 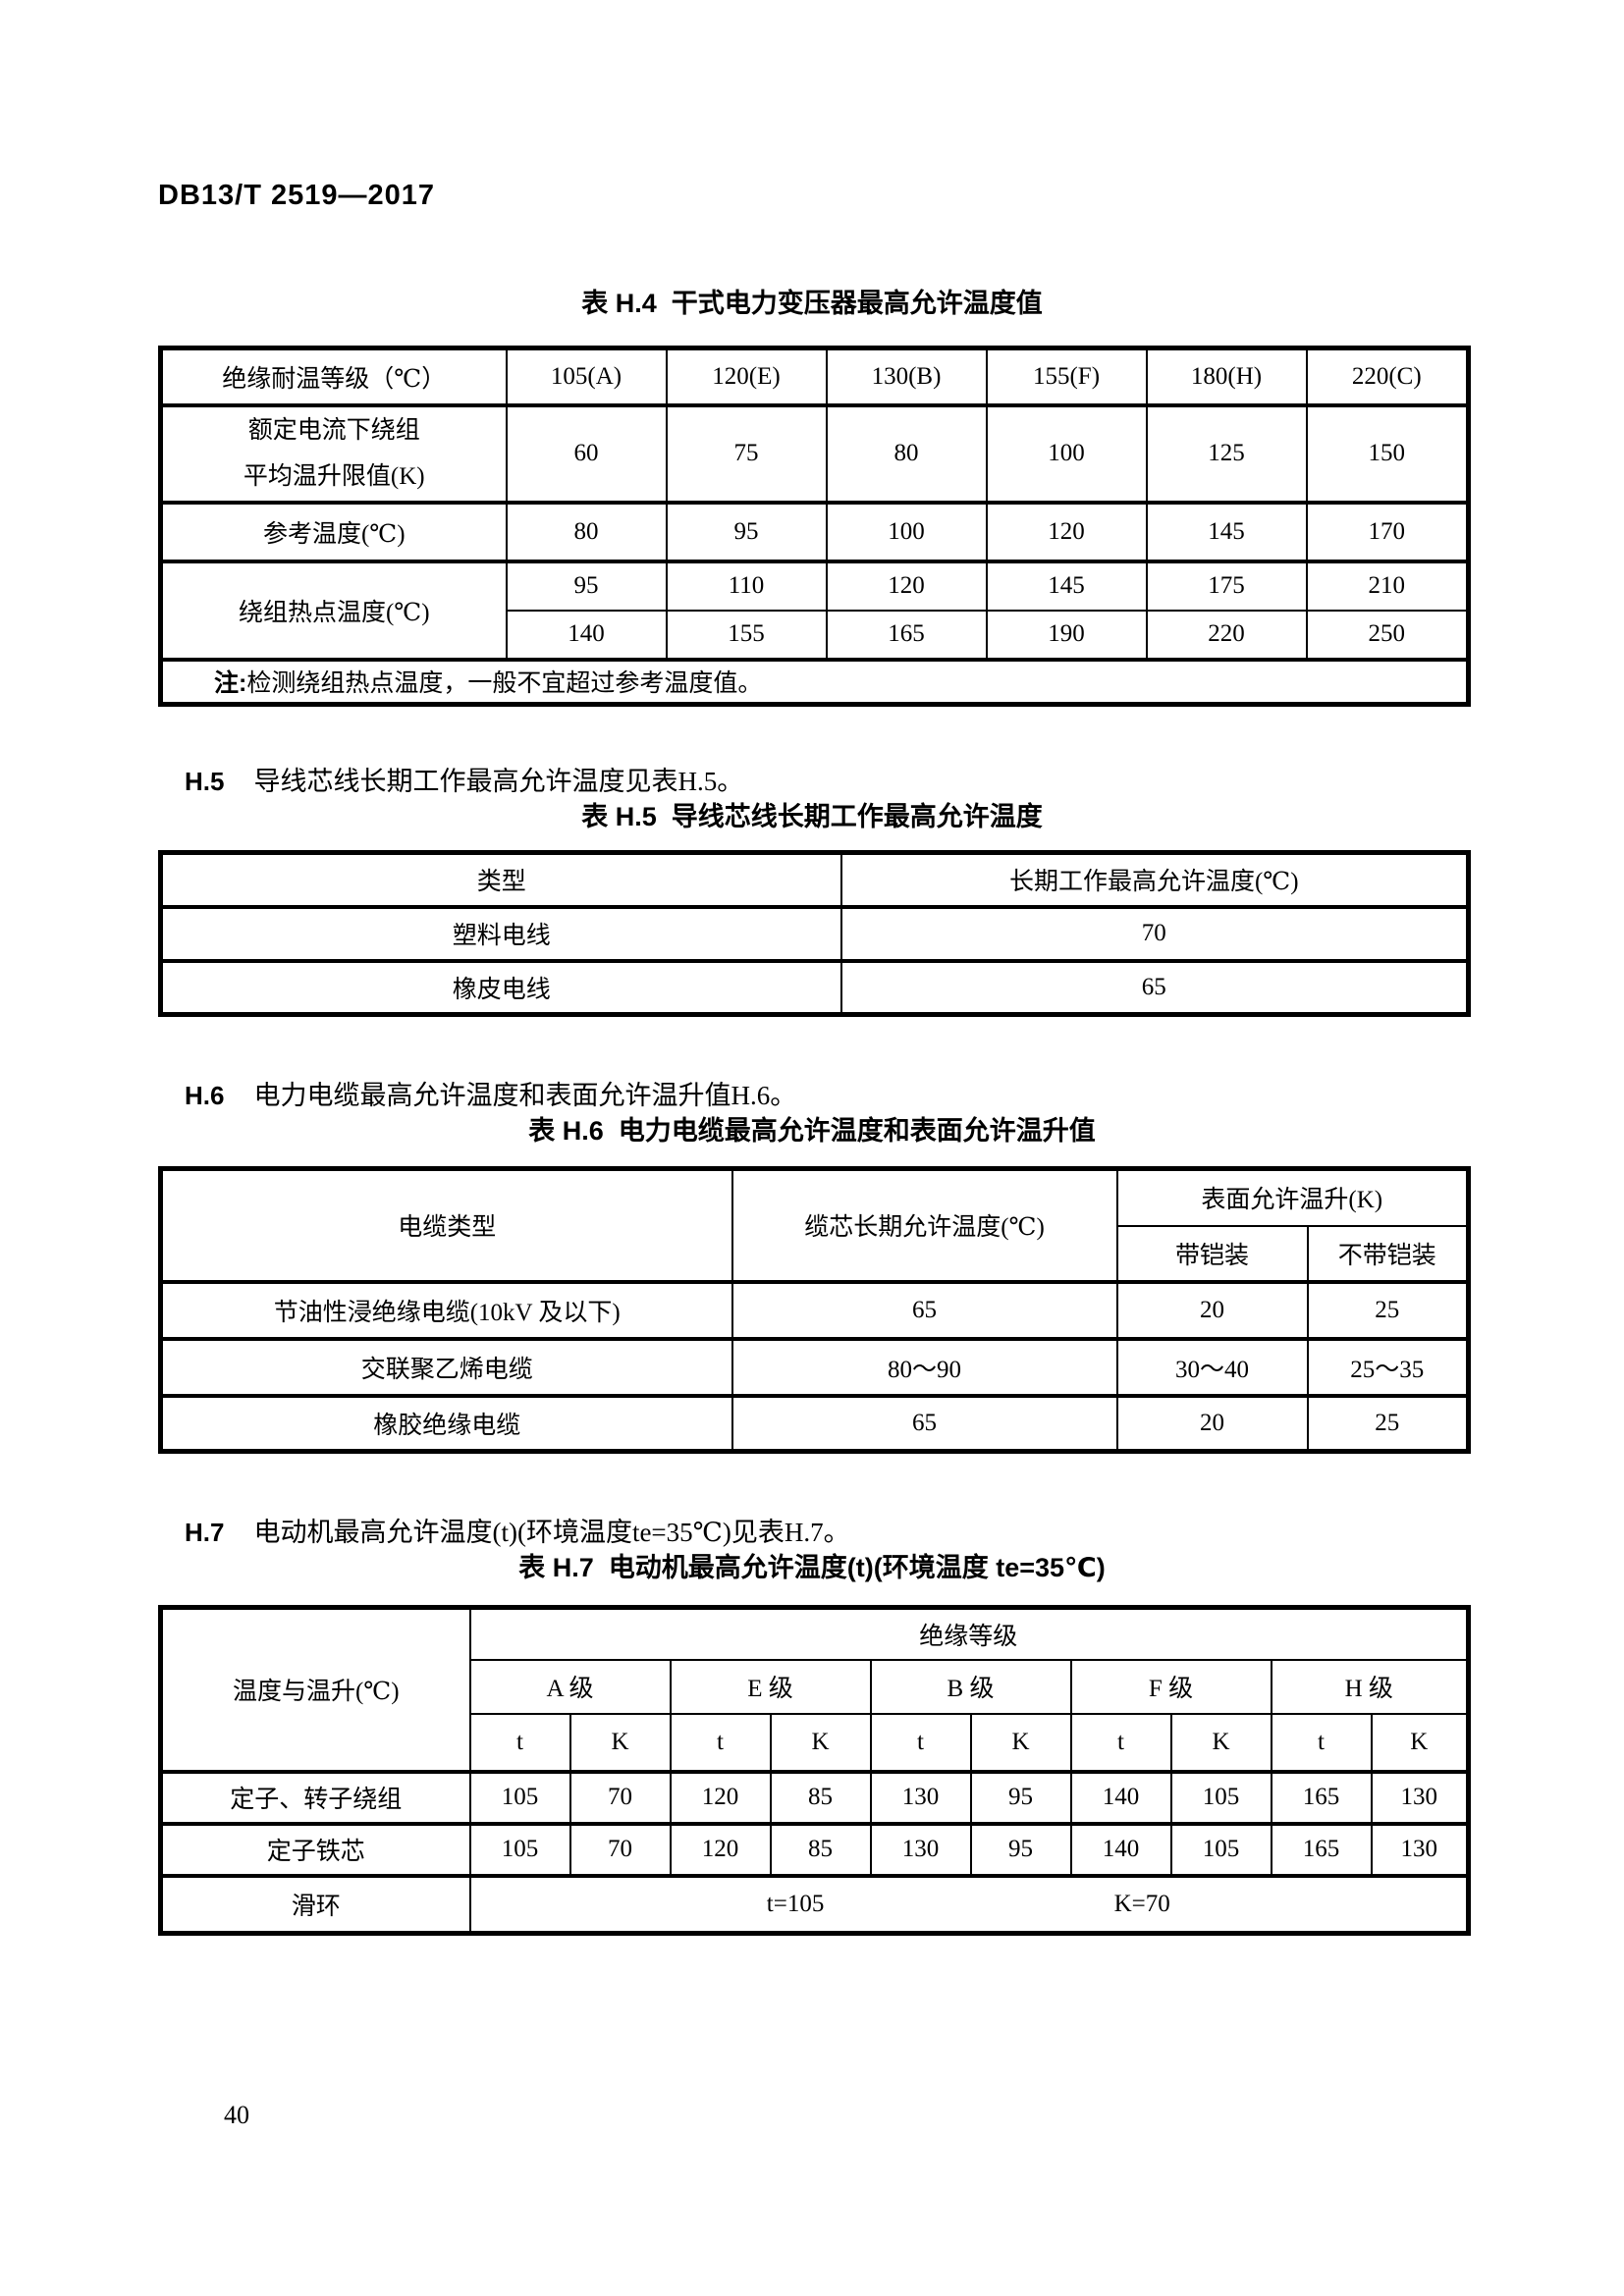 What do you see at coordinates (205, 1095) in the screenshot?
I see `paragraph-h6-number: H.6` at bounding box center [205, 1095].